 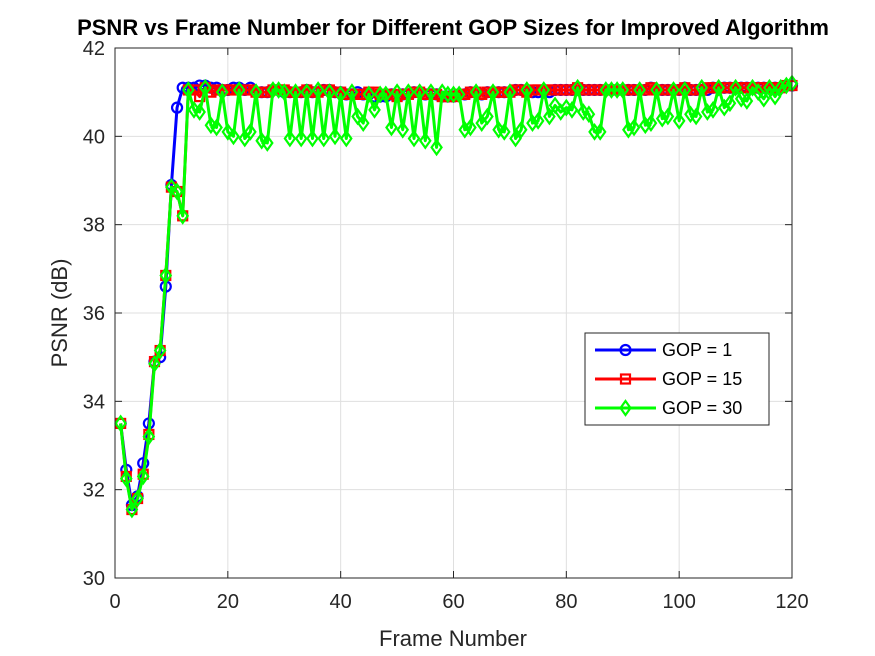 What do you see at coordinates (114, 602) in the screenshot?
I see `x-tick-label: 0` at bounding box center [114, 602].